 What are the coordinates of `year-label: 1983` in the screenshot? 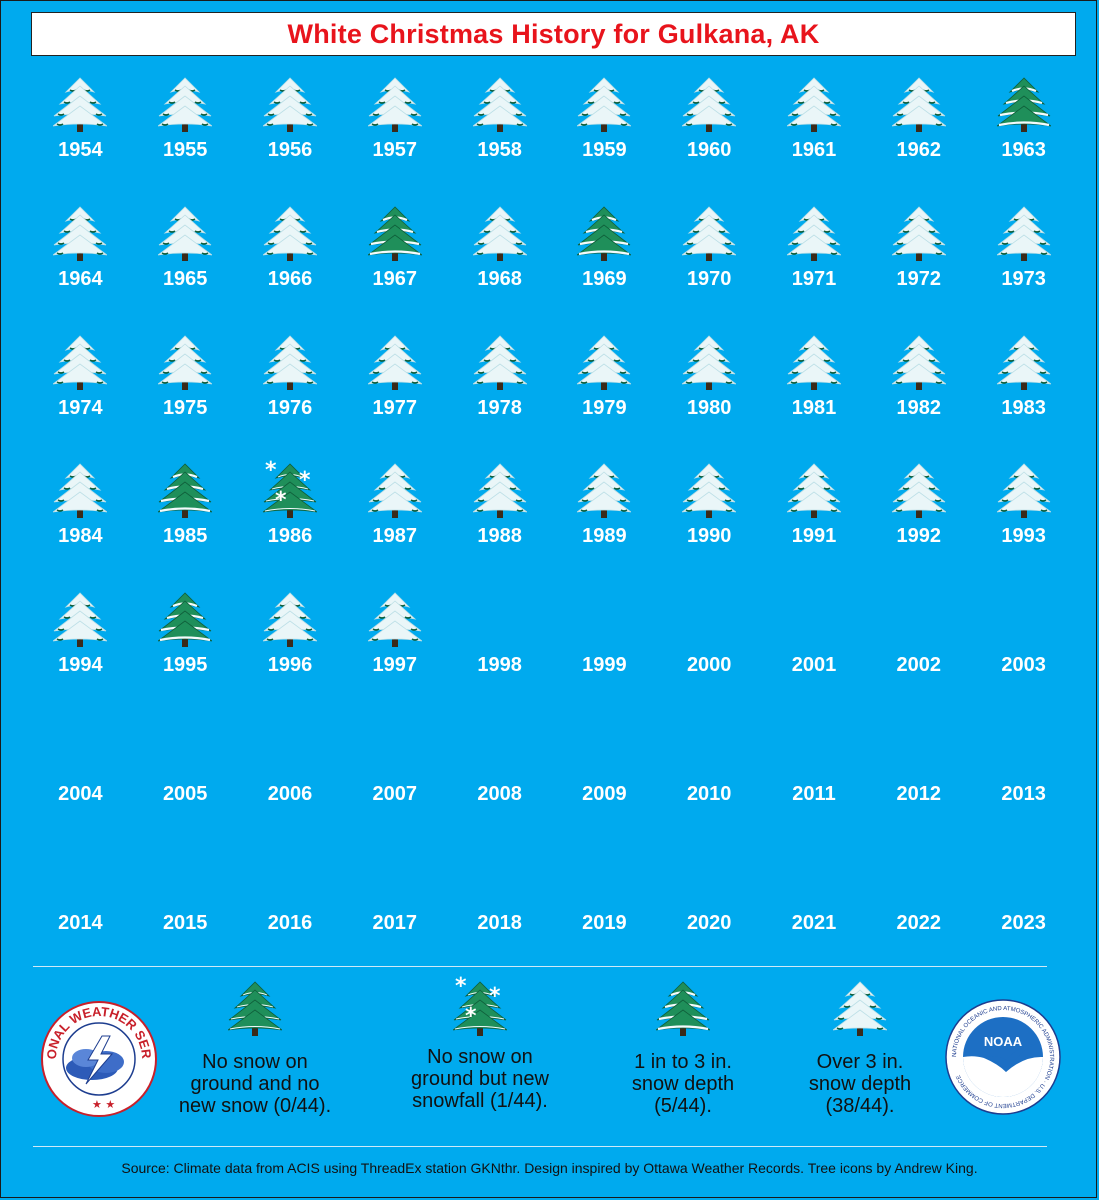 It's located at (1023, 407).